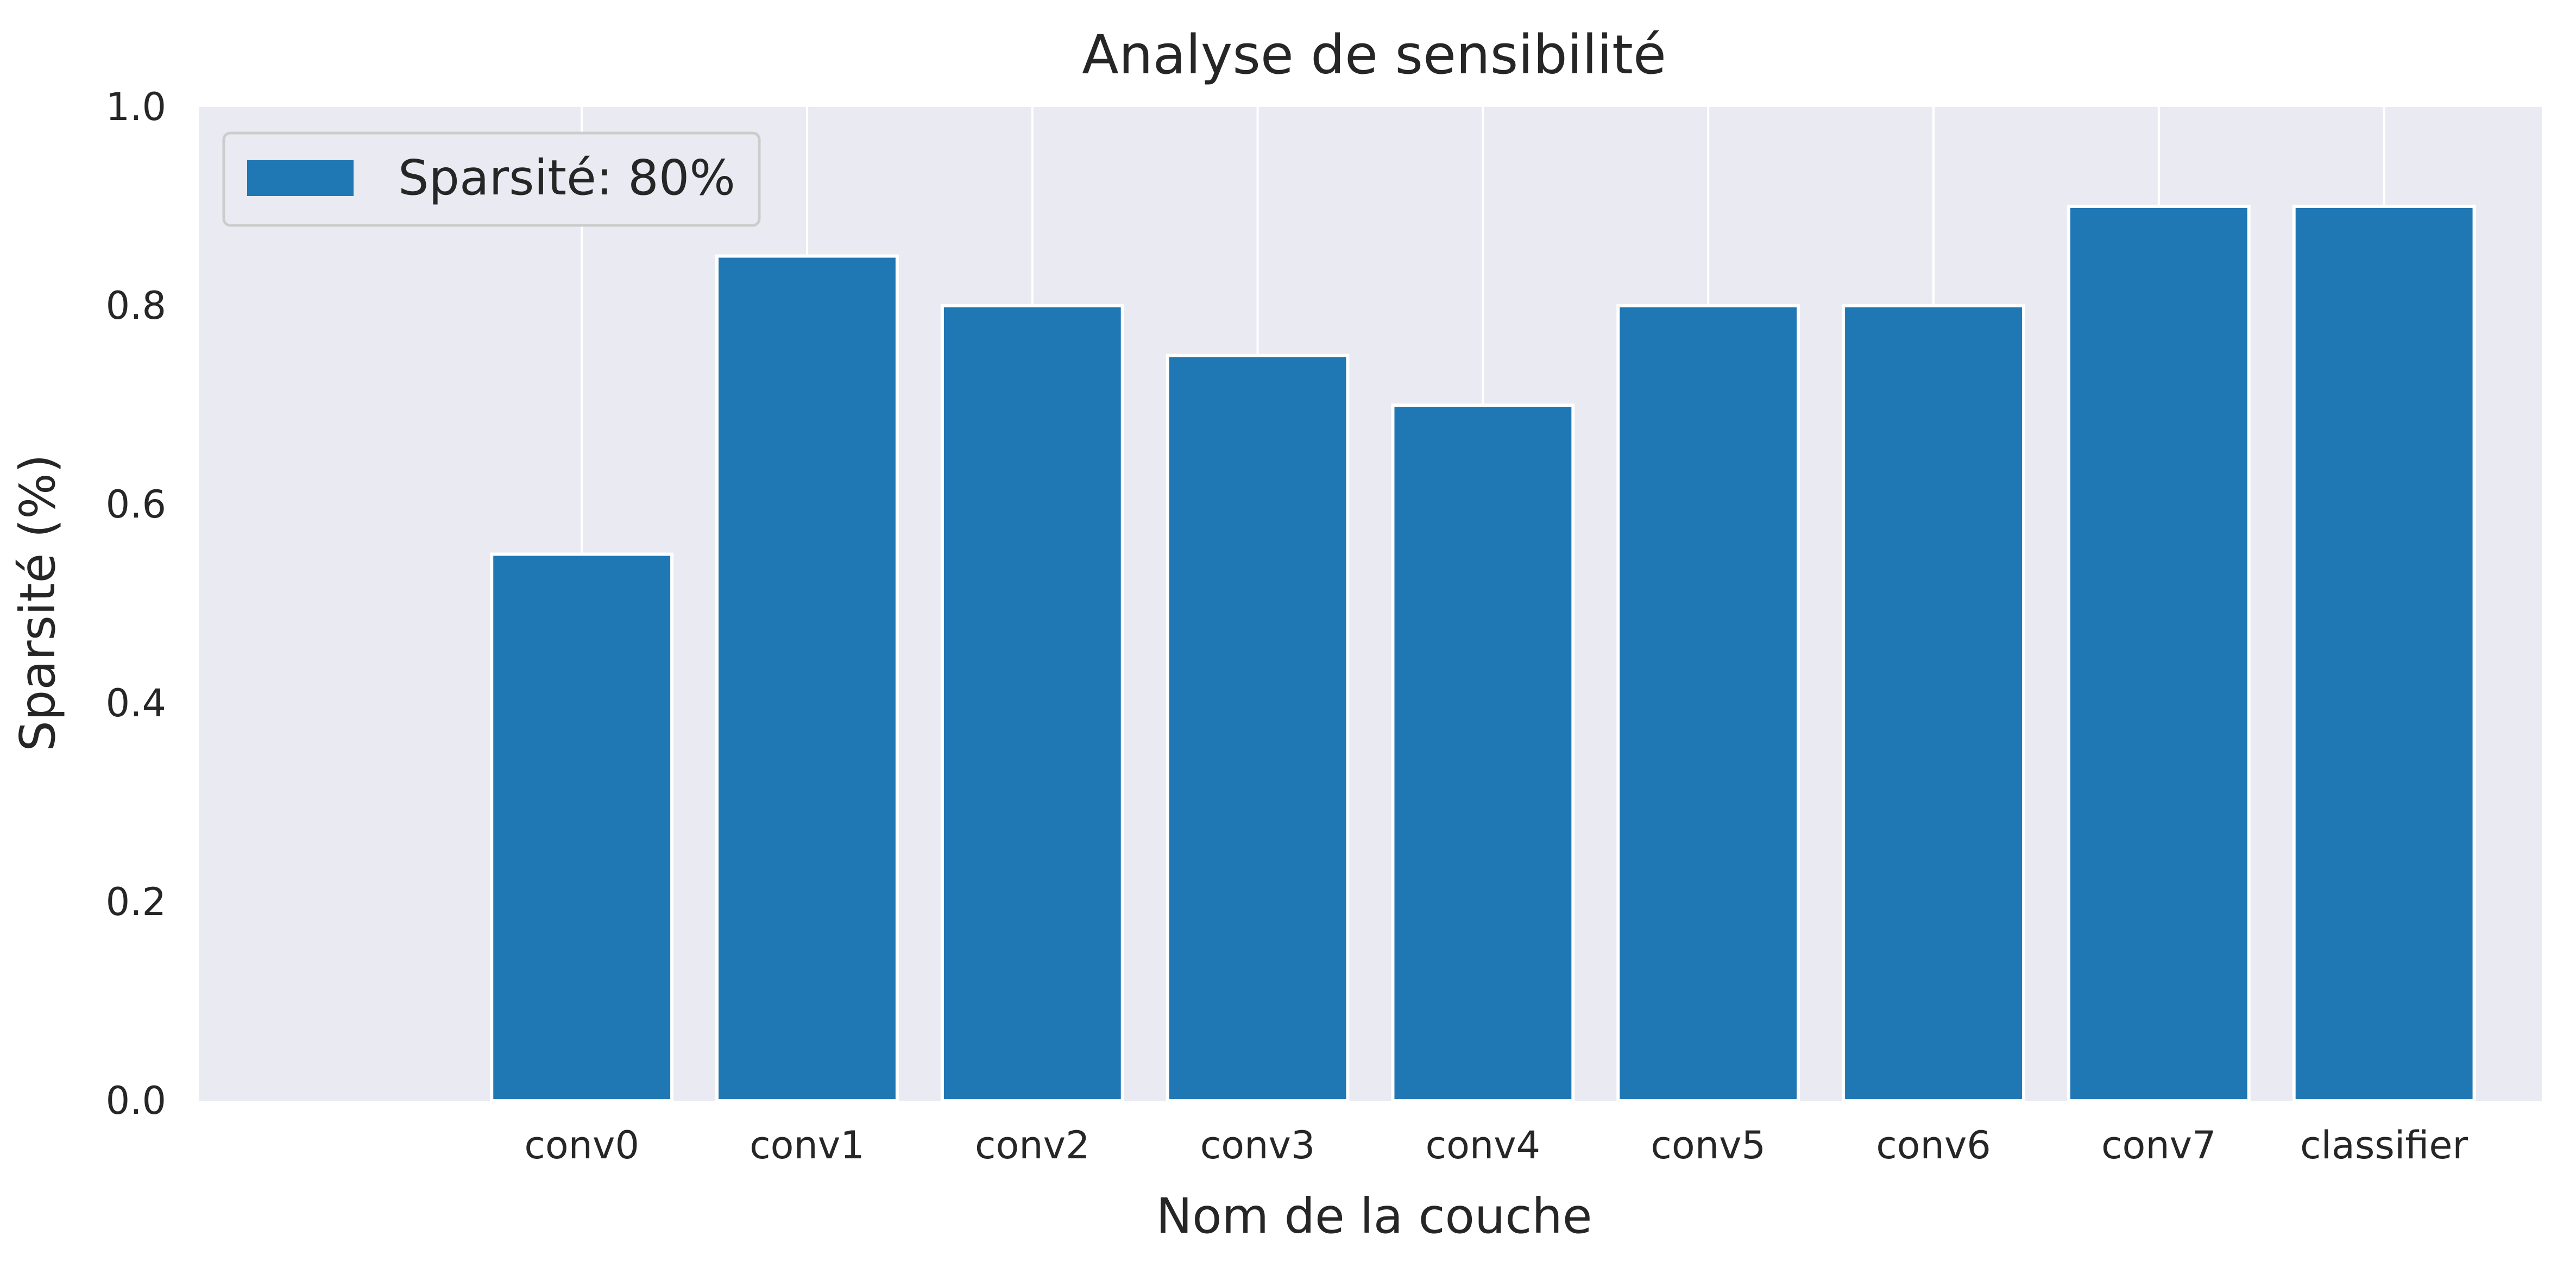 The image size is (2576, 1274). What do you see at coordinates (1934, 1145) in the screenshot?
I see `x-tick-label: conv6` at bounding box center [1934, 1145].